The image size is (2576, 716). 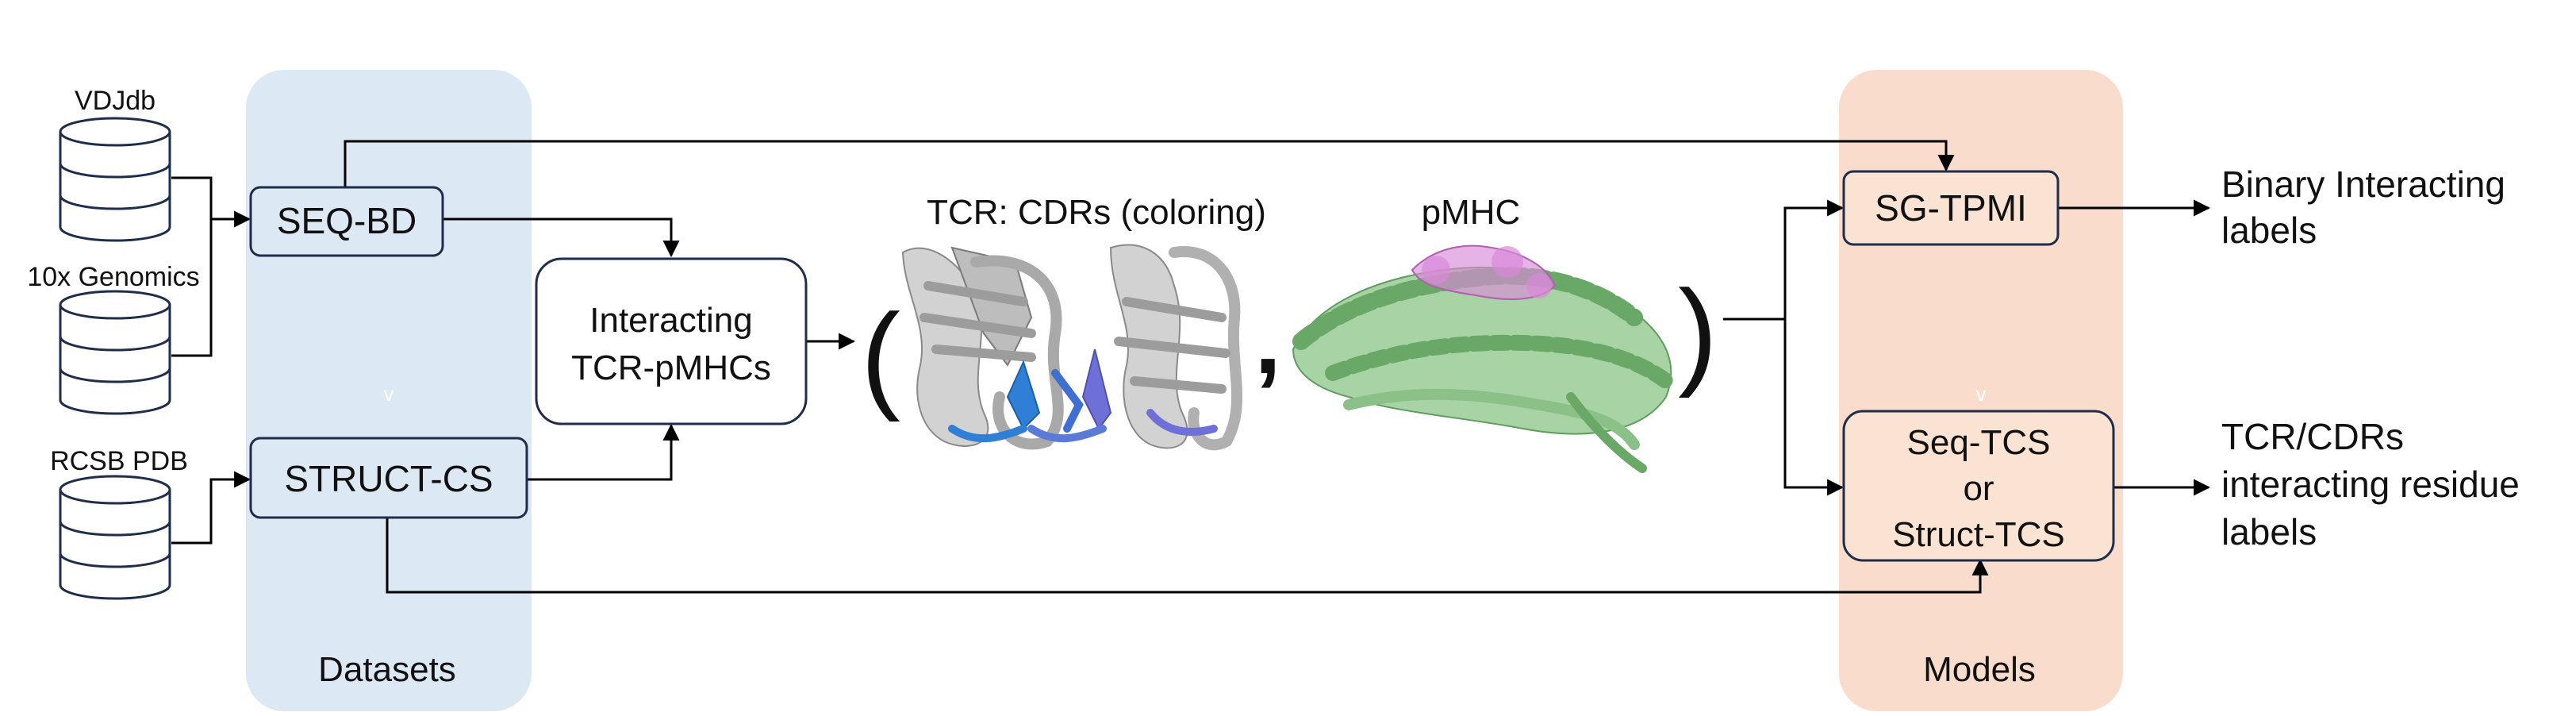 What do you see at coordinates (2363, 185) in the screenshot?
I see `binary-output-line1: Binary Interacting` at bounding box center [2363, 185].